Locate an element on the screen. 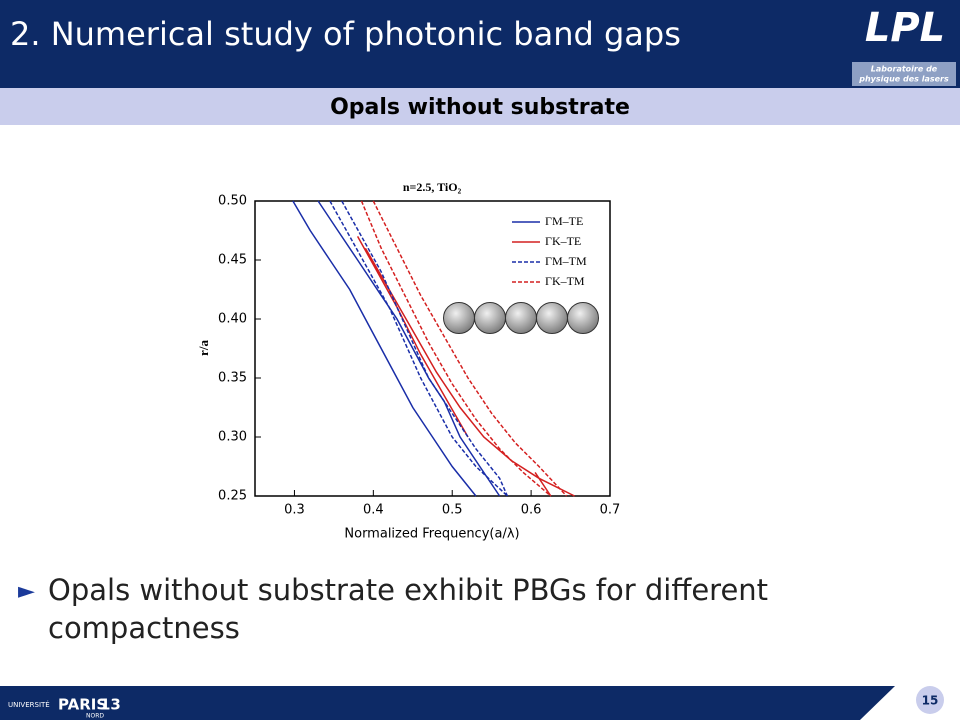 The height and width of the screenshot is (720, 960). y-axis-label: r/a is located at coordinates (203, 348).